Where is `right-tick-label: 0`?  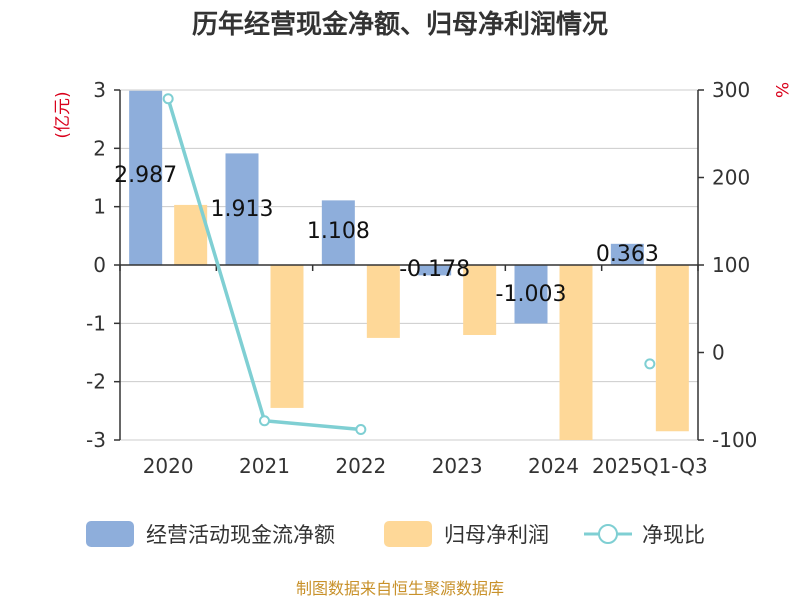 right-tick-label: 0 is located at coordinates (718, 353).